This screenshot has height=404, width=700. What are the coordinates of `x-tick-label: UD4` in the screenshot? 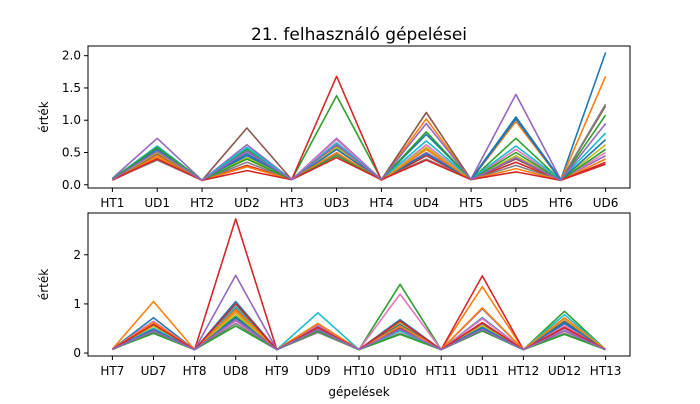 It's located at (426, 203).